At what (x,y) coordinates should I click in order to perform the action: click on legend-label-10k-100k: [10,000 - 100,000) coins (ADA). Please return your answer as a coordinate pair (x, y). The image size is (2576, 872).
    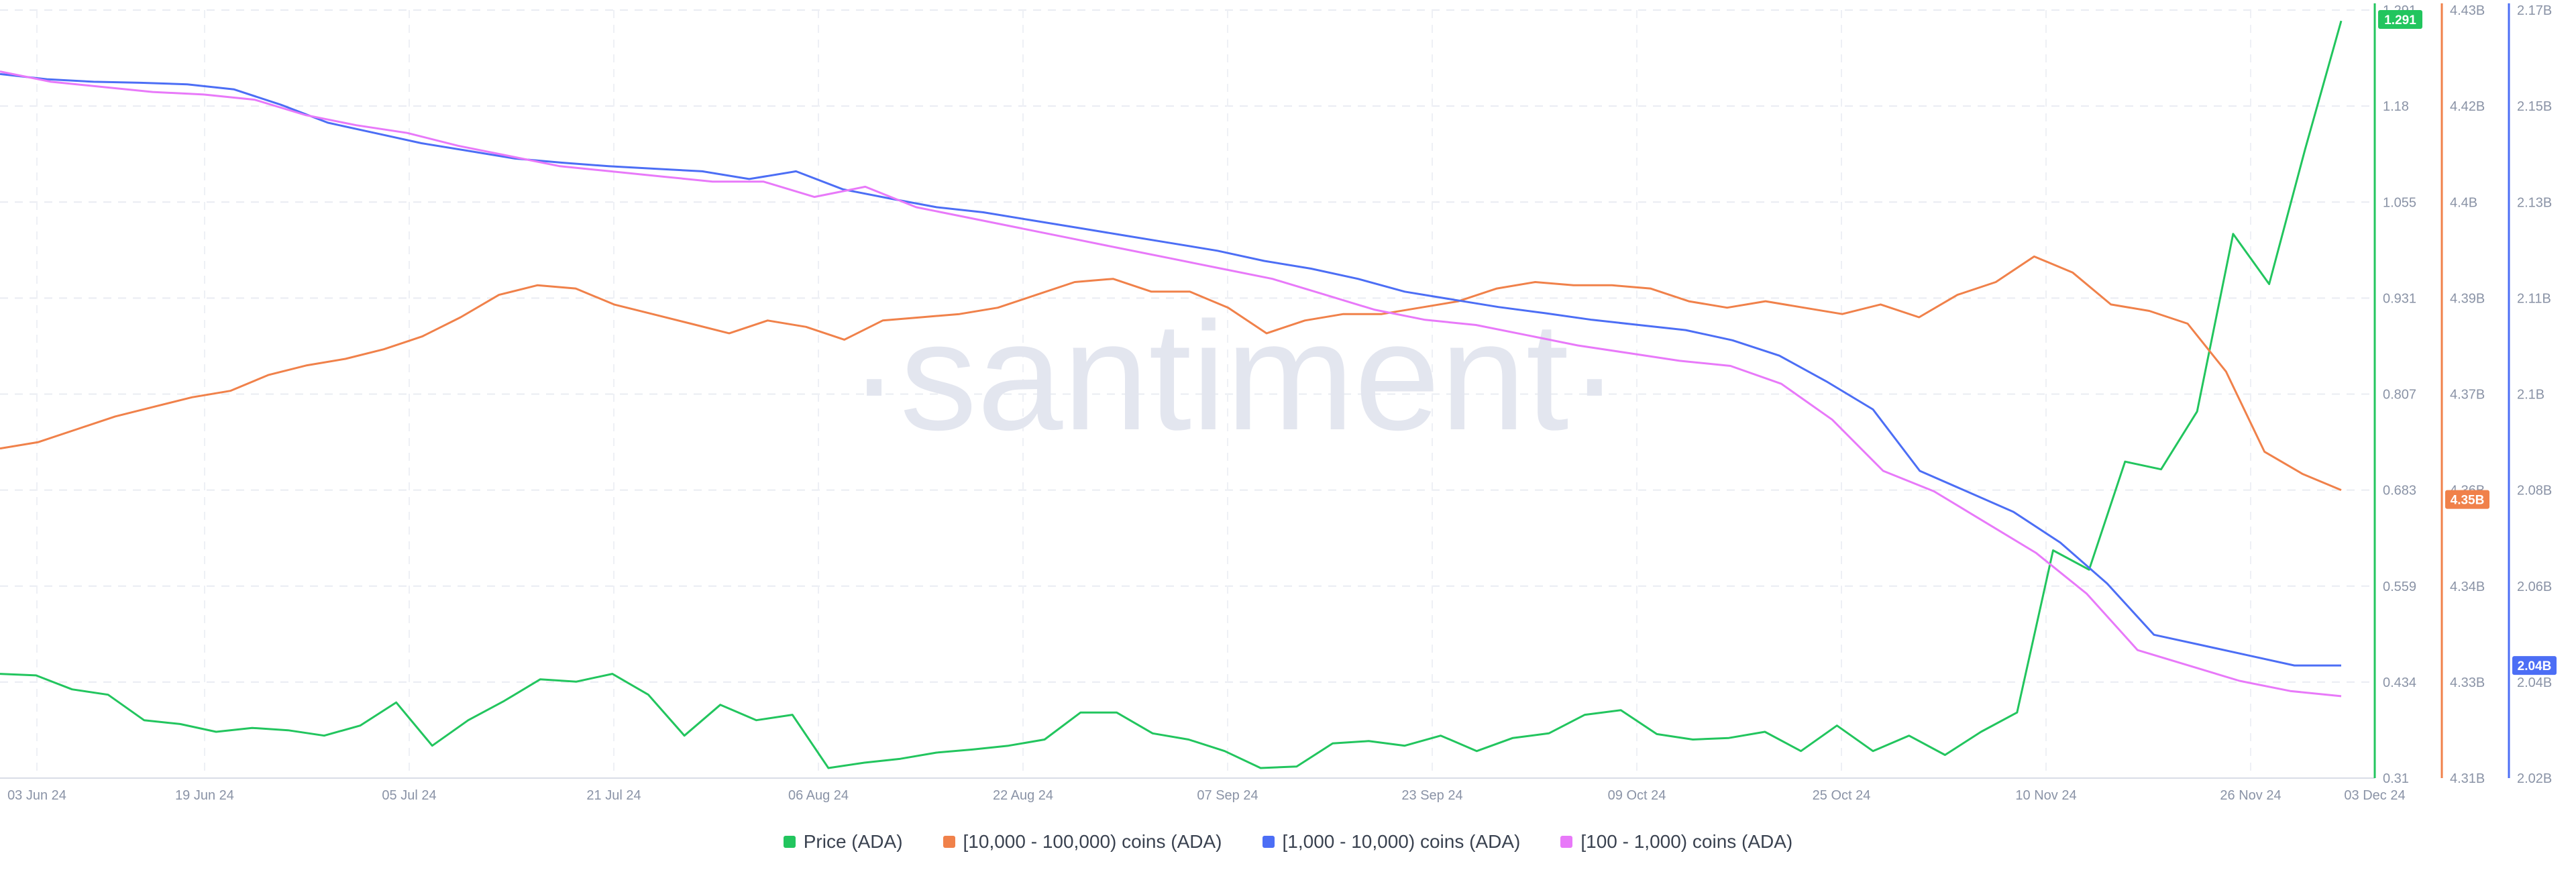
    Looking at the image, I should click on (1092, 841).